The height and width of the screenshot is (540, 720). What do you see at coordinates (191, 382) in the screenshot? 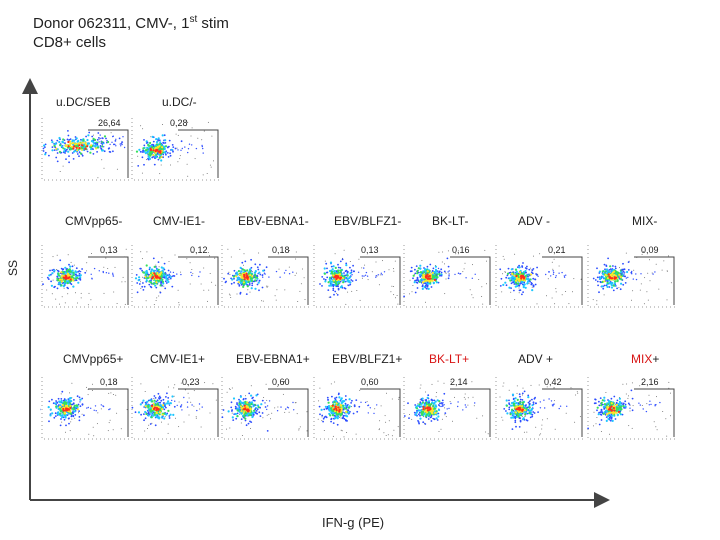
I see `gate-percent: 0,23` at bounding box center [191, 382].